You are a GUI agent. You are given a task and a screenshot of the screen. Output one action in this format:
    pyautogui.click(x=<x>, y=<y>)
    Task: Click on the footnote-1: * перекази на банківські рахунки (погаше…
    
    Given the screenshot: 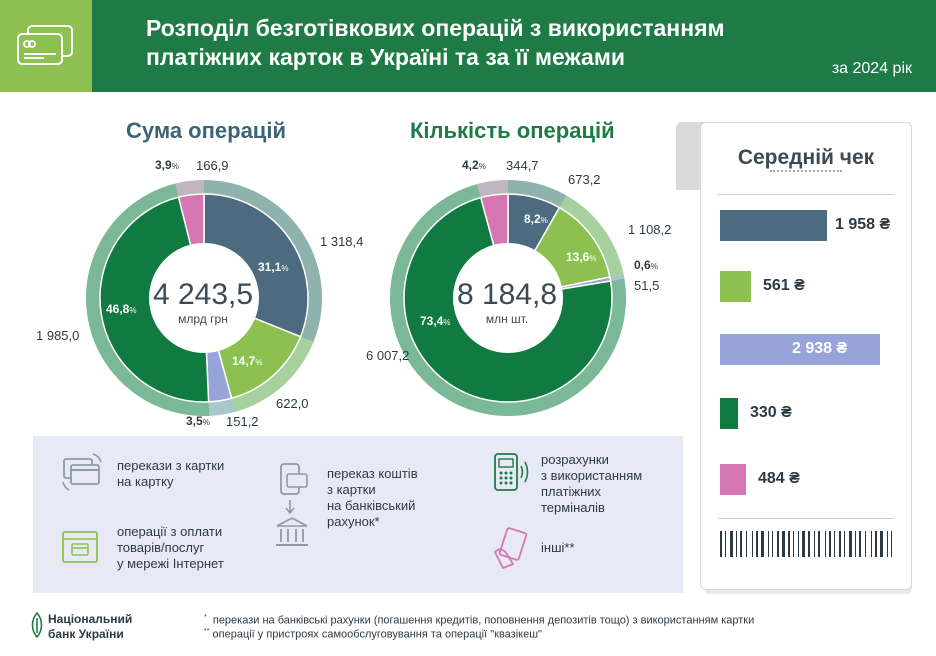 What is the action you would take?
    pyautogui.click(x=479, y=620)
    